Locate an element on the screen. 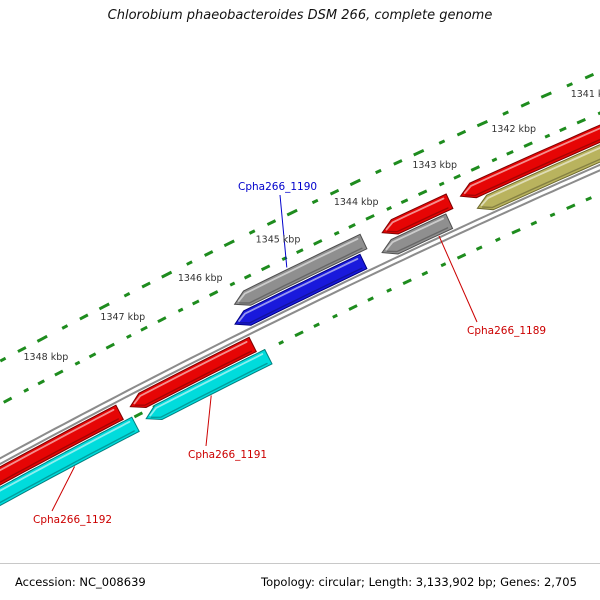 Image resolution: width=600 pixels, height=600 pixels. ruler-label: 1345 kbp is located at coordinates (278, 240).